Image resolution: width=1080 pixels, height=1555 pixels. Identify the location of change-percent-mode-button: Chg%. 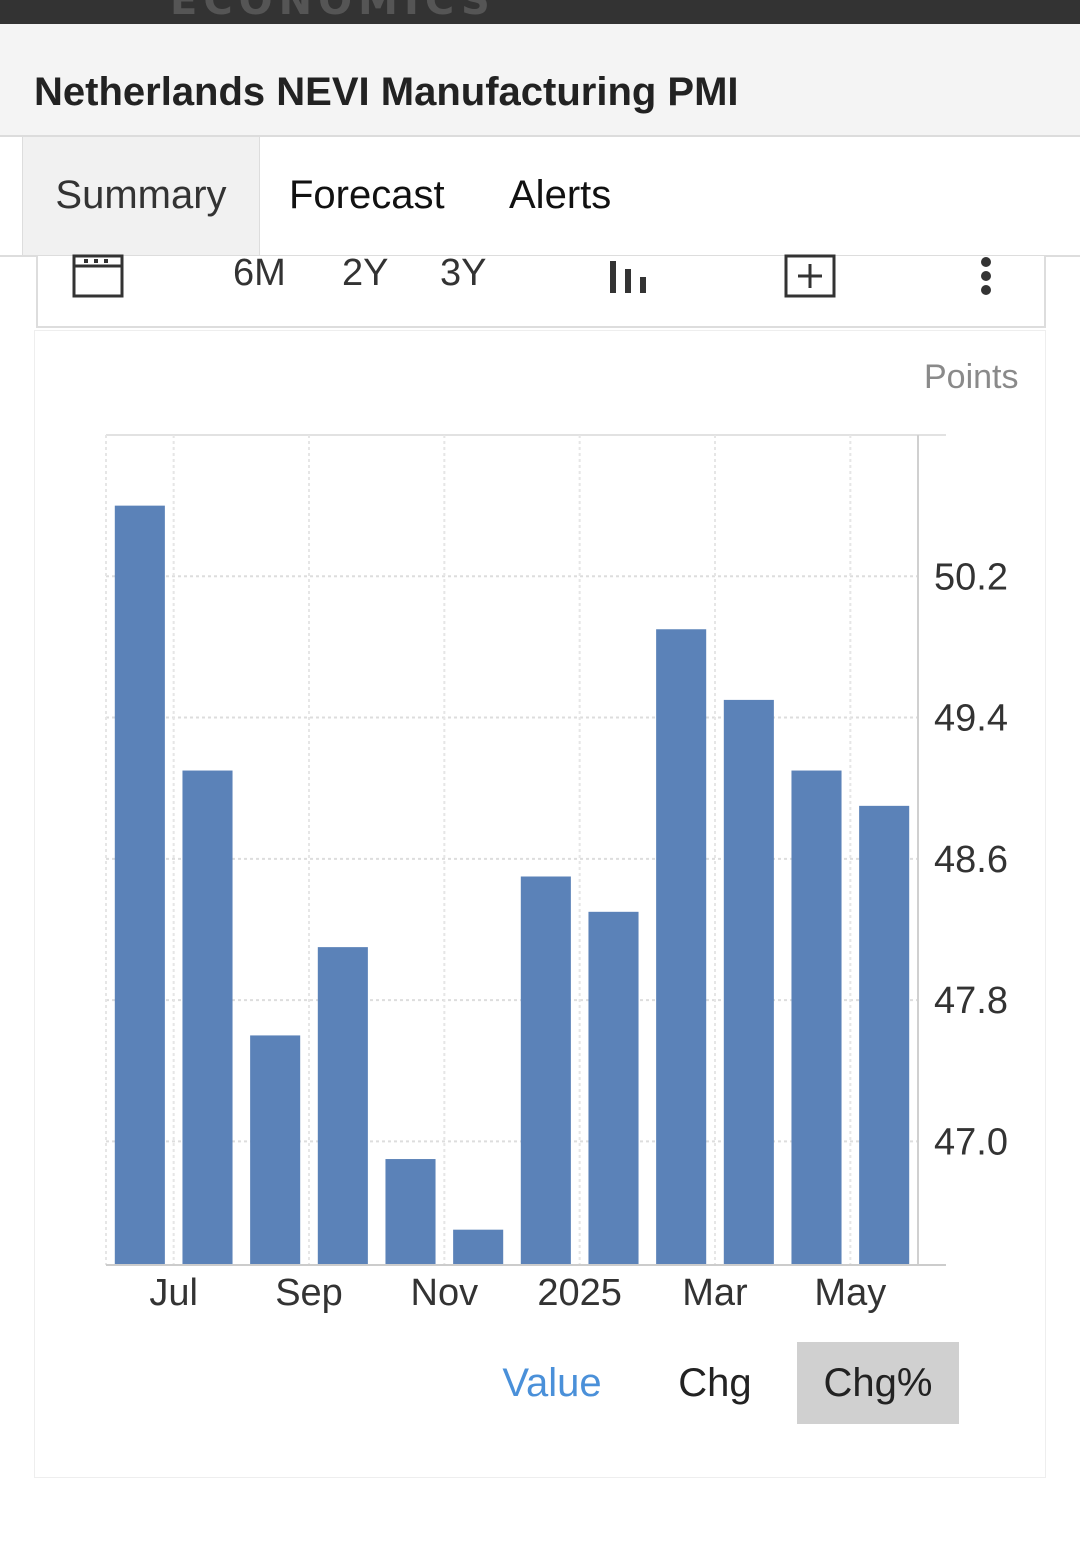
(878, 1383).